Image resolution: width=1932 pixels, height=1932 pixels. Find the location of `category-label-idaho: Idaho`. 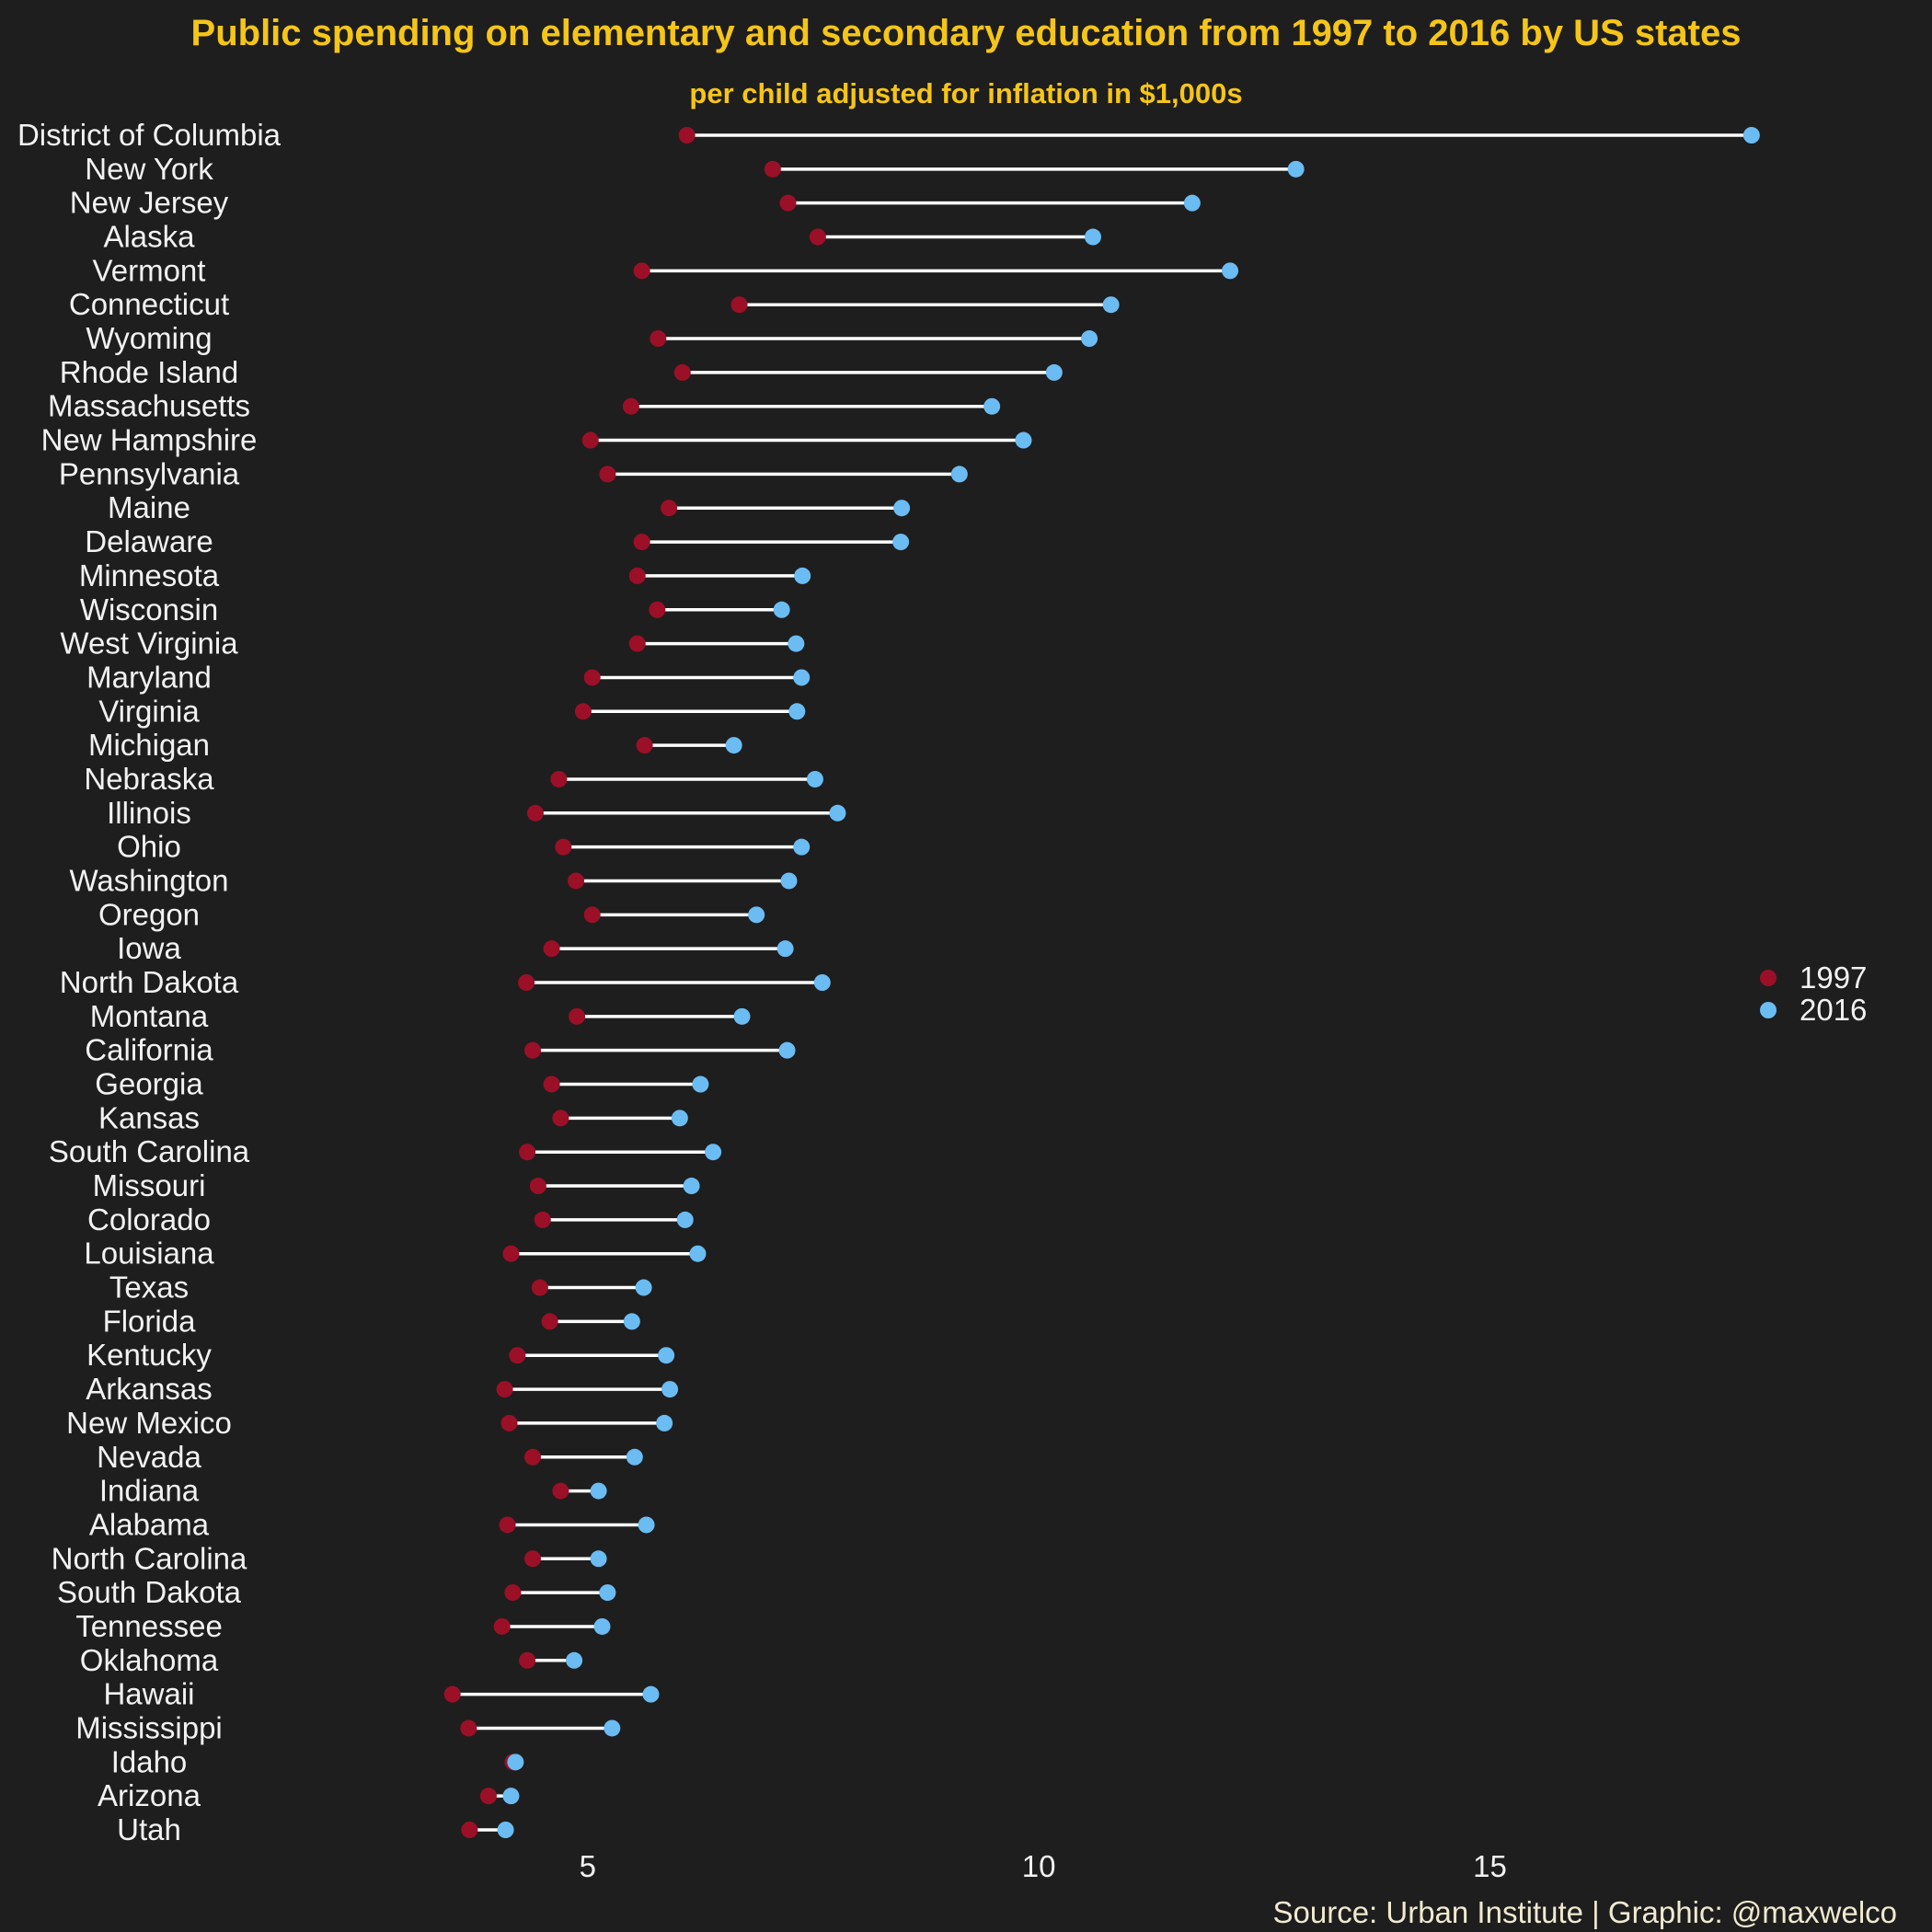

category-label-idaho: Idaho is located at coordinates (149, 1761).